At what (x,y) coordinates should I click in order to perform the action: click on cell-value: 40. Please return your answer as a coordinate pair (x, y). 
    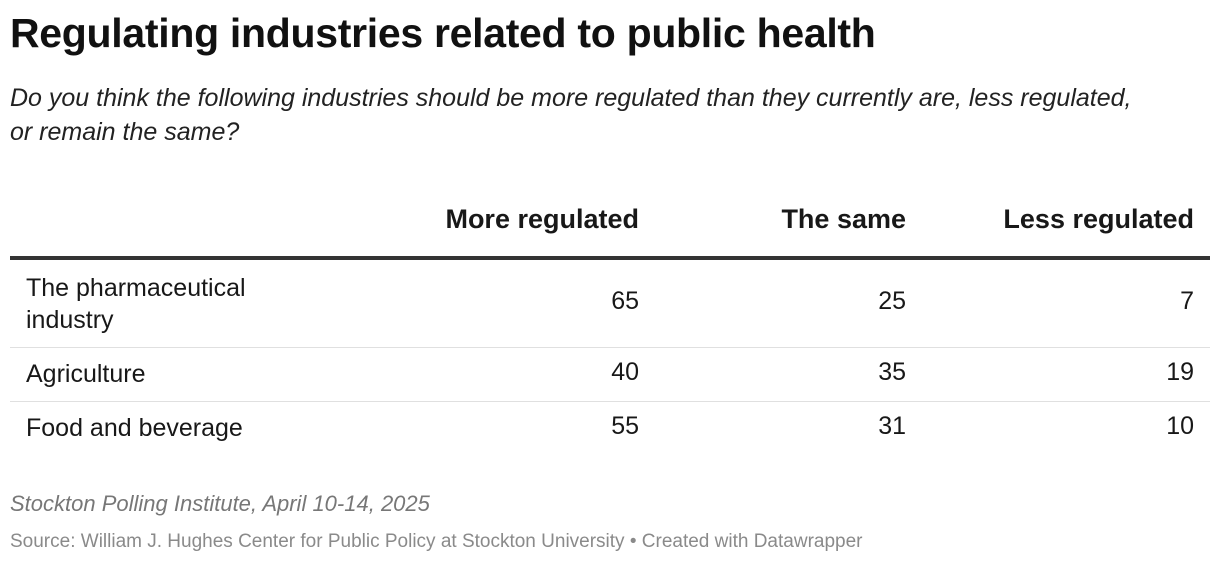
    Looking at the image, I should click on (625, 372).